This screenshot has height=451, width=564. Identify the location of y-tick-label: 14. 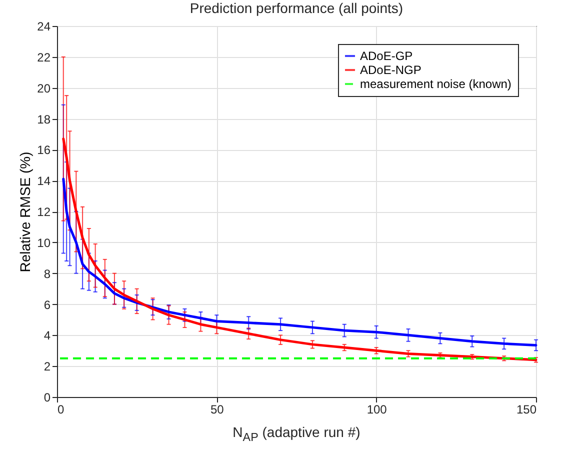
(44, 181).